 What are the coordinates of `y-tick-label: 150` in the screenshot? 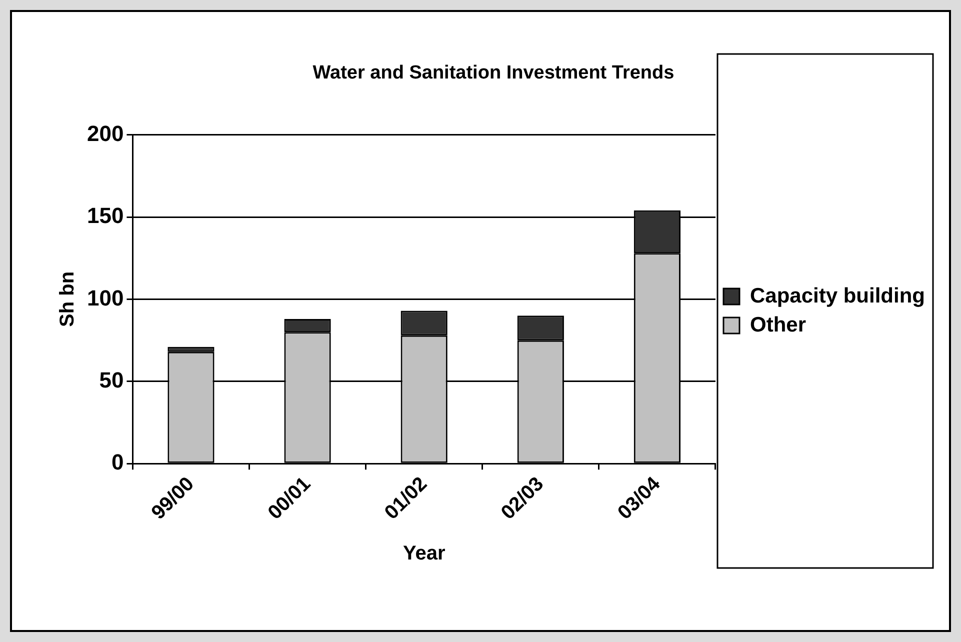 It's located at (105, 215).